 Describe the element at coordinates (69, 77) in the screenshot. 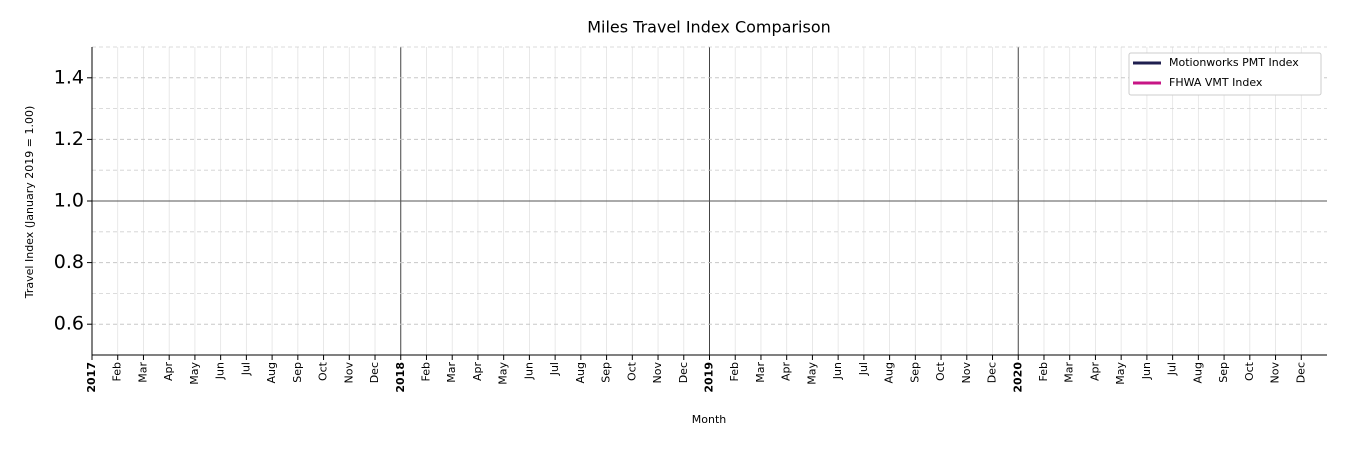

I see `y-tick-label: 1.4` at that location.